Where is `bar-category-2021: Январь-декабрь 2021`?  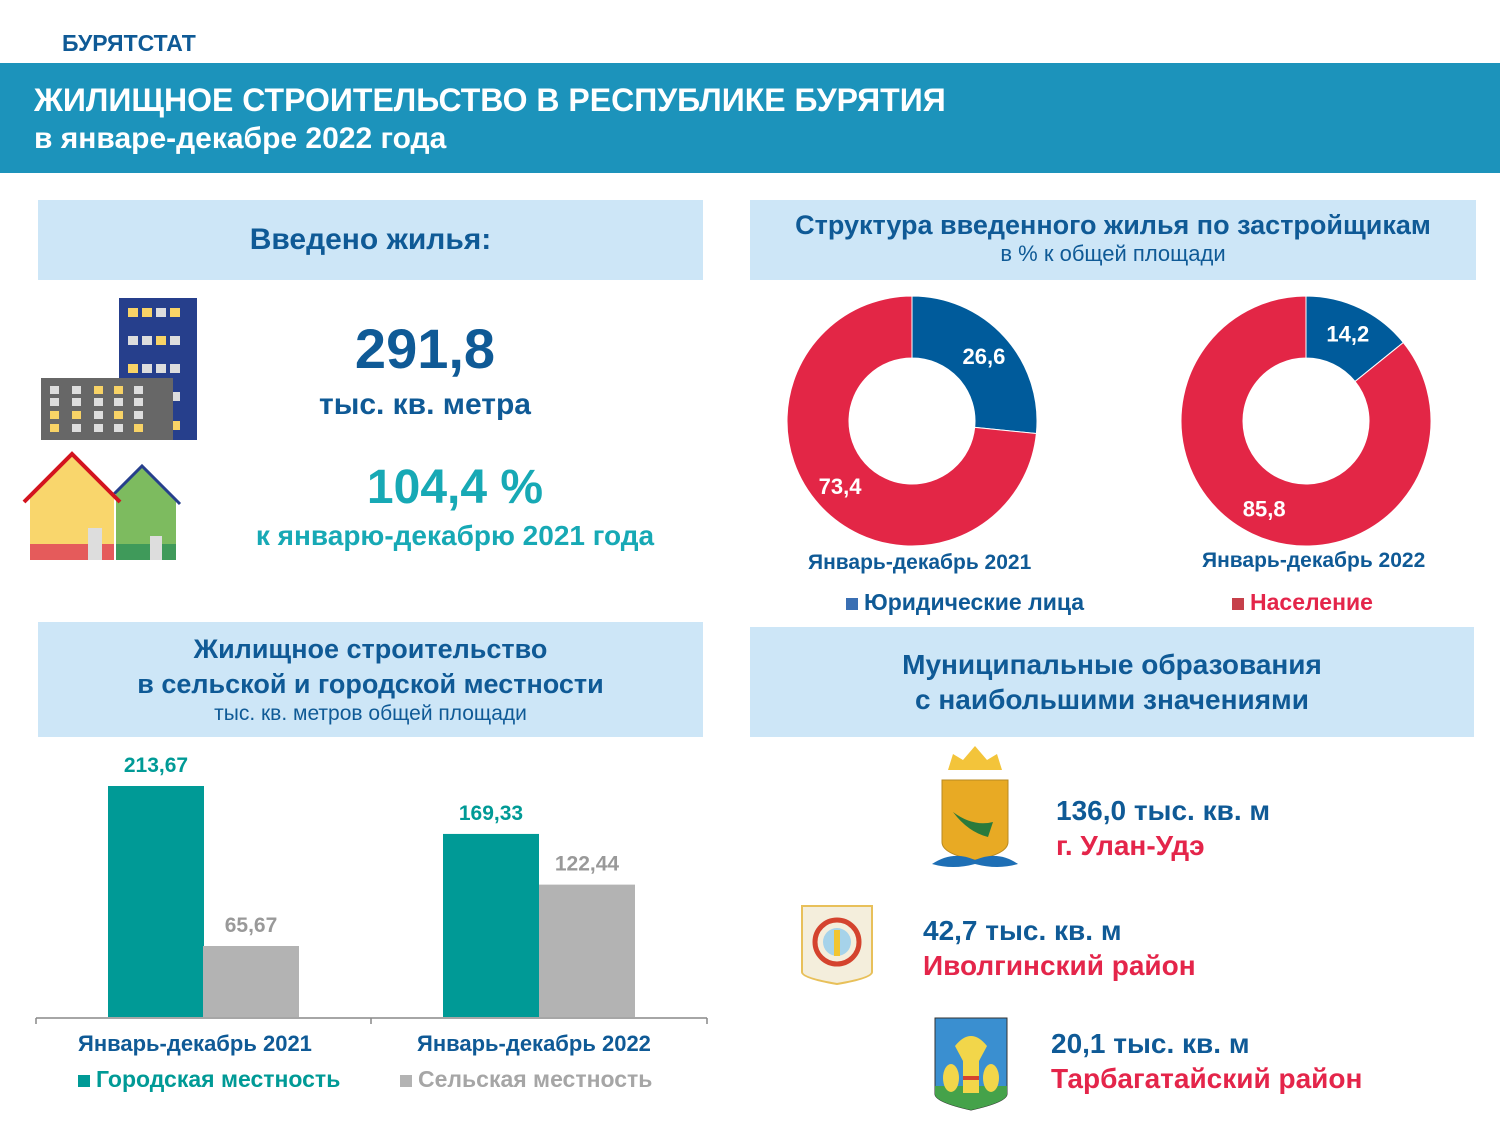 bar-category-2021: Январь-декабрь 2021 is located at coordinates (195, 1043).